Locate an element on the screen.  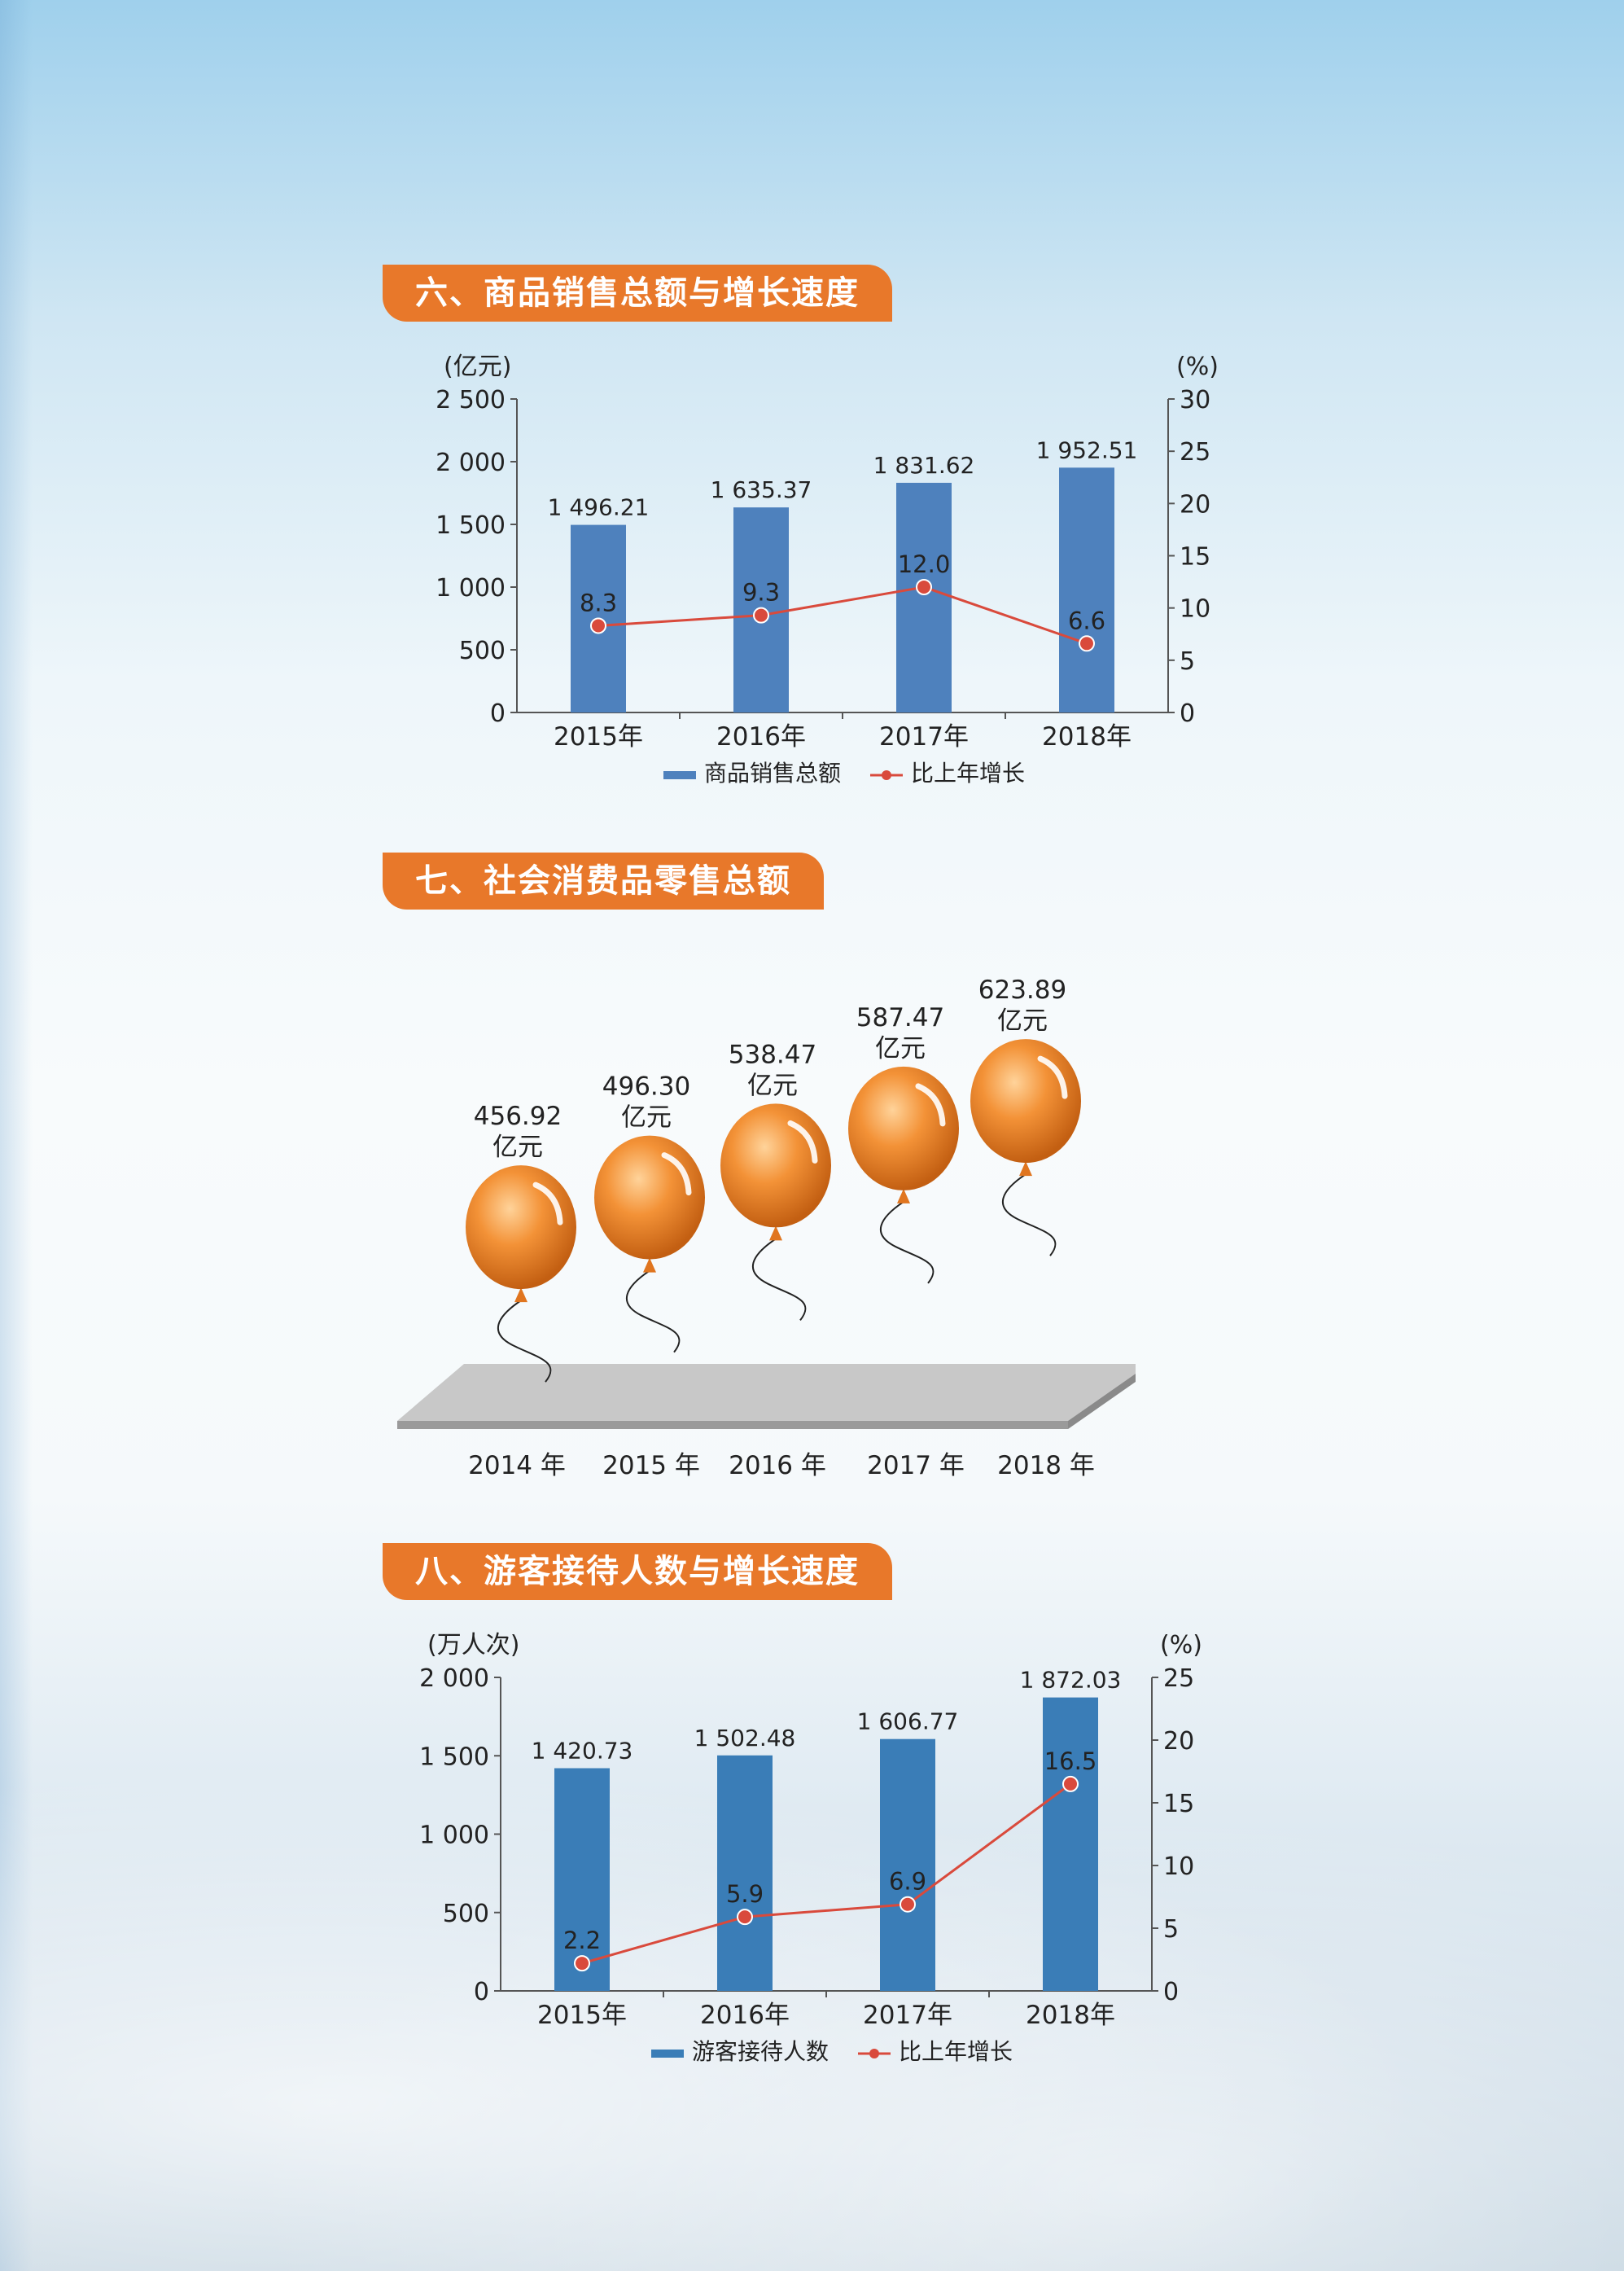
bar-value-label: 1 635.37 is located at coordinates (761, 489).